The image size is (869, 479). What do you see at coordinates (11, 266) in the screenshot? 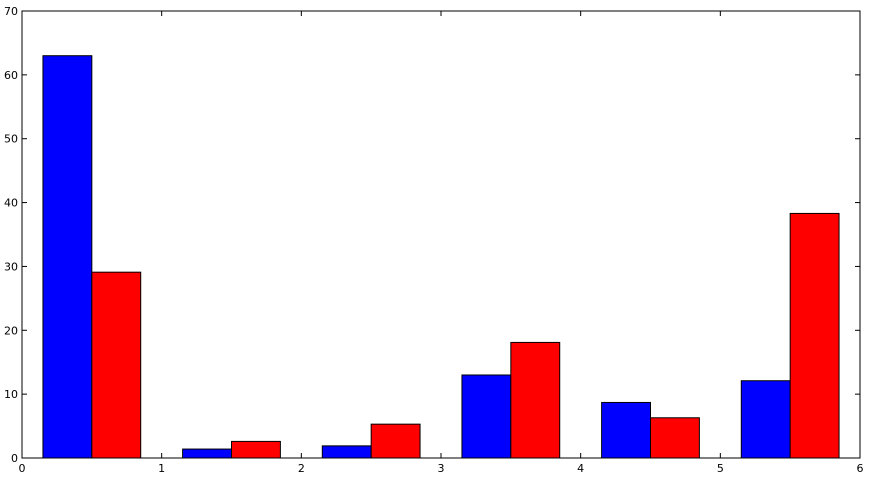
I see `y-tick-label-3: 30` at bounding box center [11, 266].